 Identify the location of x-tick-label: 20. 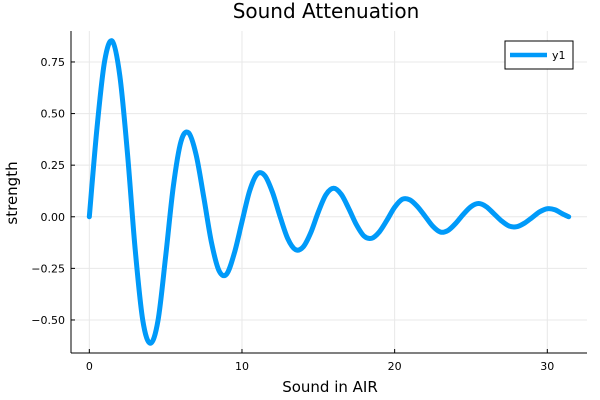
(395, 366).